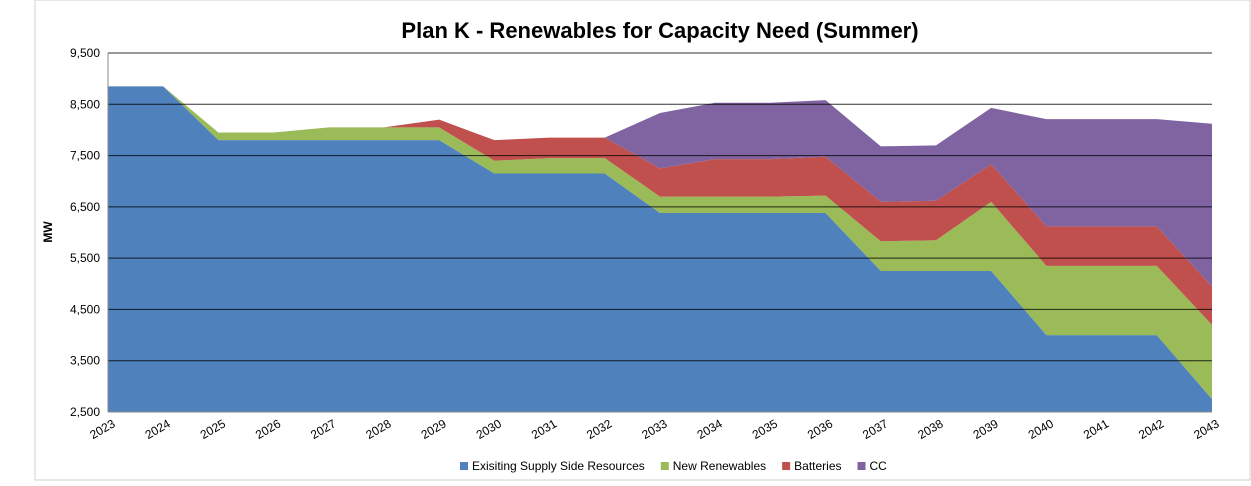  I want to click on legend-label: Batteries, so click(817, 466).